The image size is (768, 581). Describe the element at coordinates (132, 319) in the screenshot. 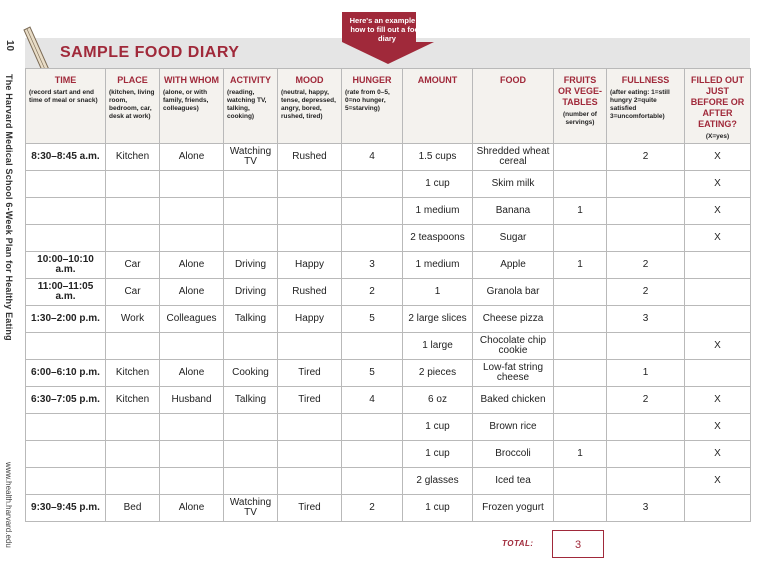

I see `table-cell: Work` at that location.